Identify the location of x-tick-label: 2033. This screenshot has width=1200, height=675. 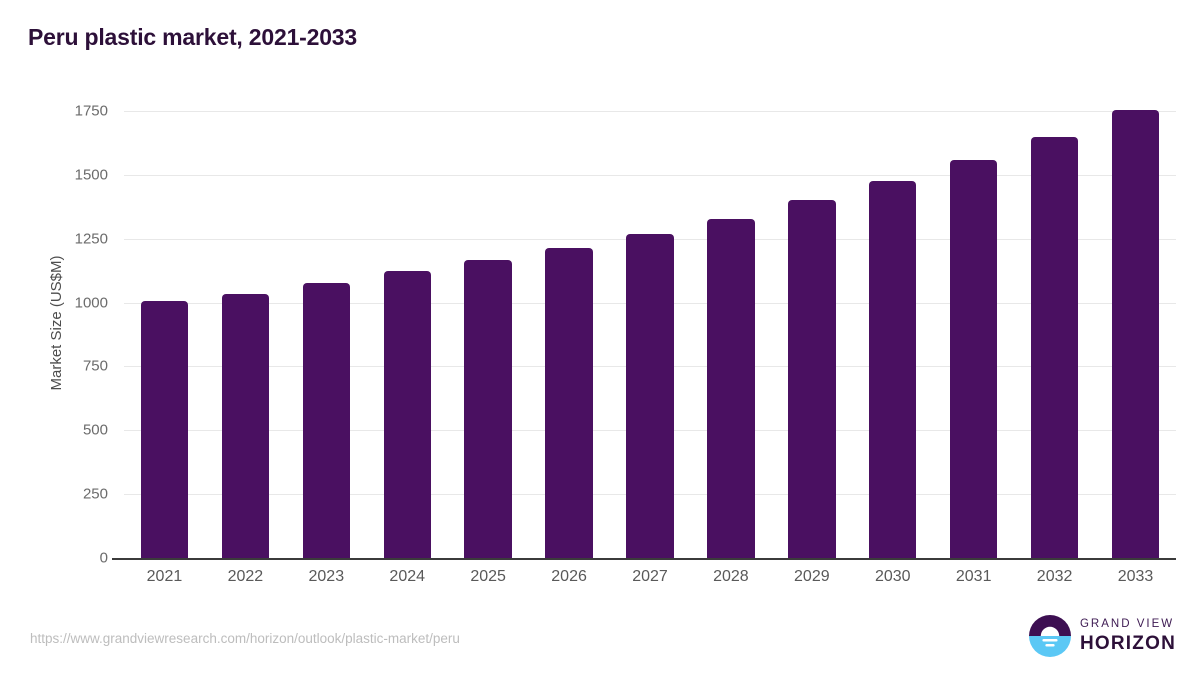
(1135, 576).